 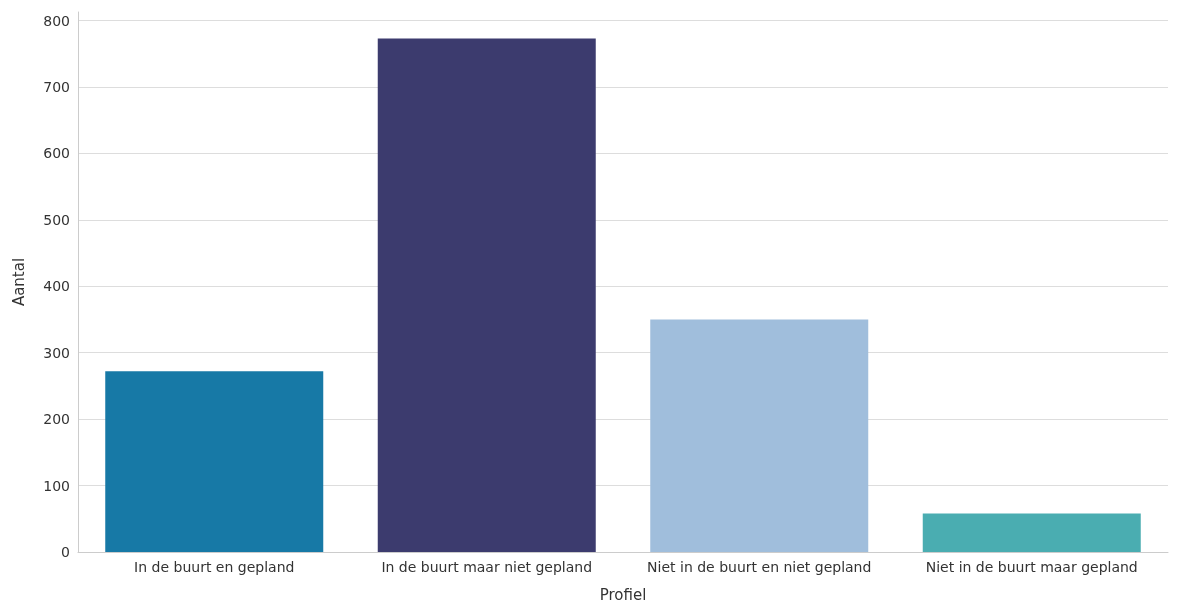 I want to click on y-tick-label: 300, so click(x=56, y=352).